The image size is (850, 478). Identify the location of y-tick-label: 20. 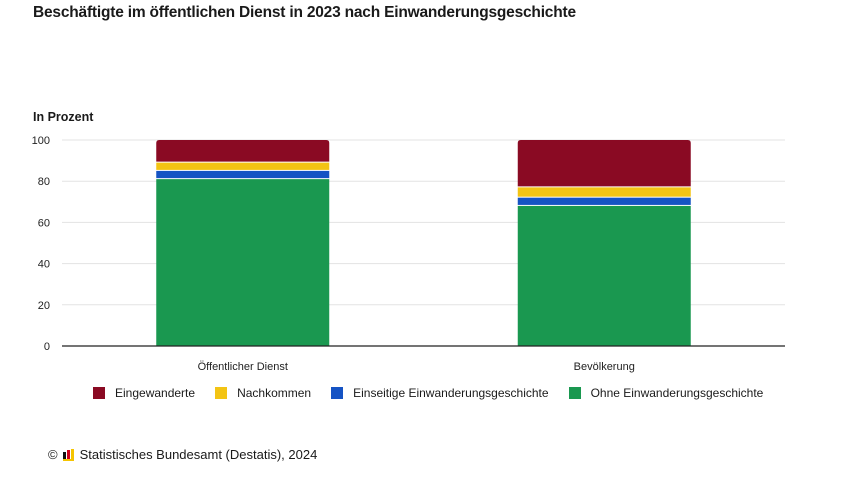
(44, 306).